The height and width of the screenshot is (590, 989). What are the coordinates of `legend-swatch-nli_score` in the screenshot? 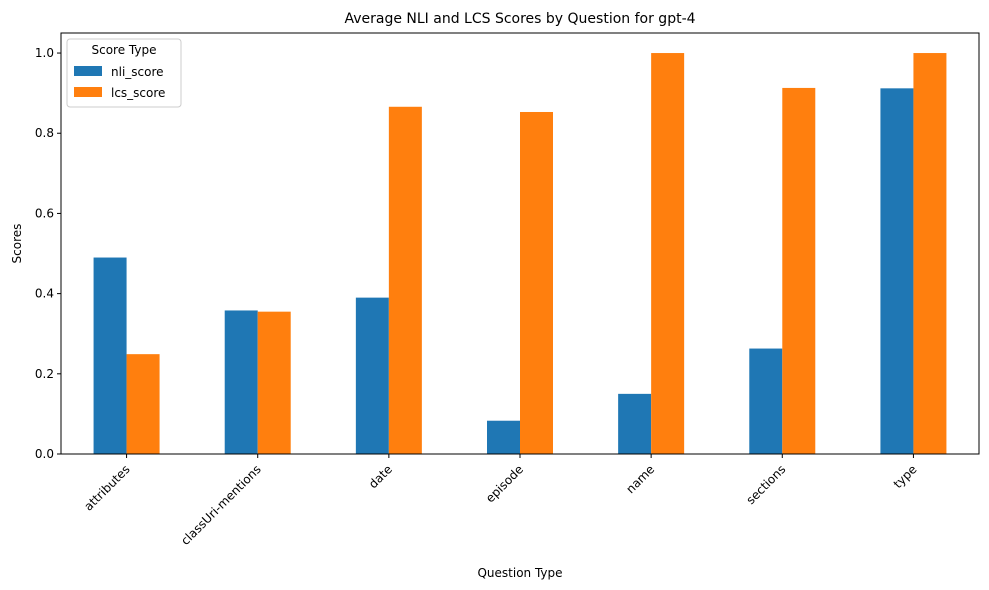 It's located at (88, 71).